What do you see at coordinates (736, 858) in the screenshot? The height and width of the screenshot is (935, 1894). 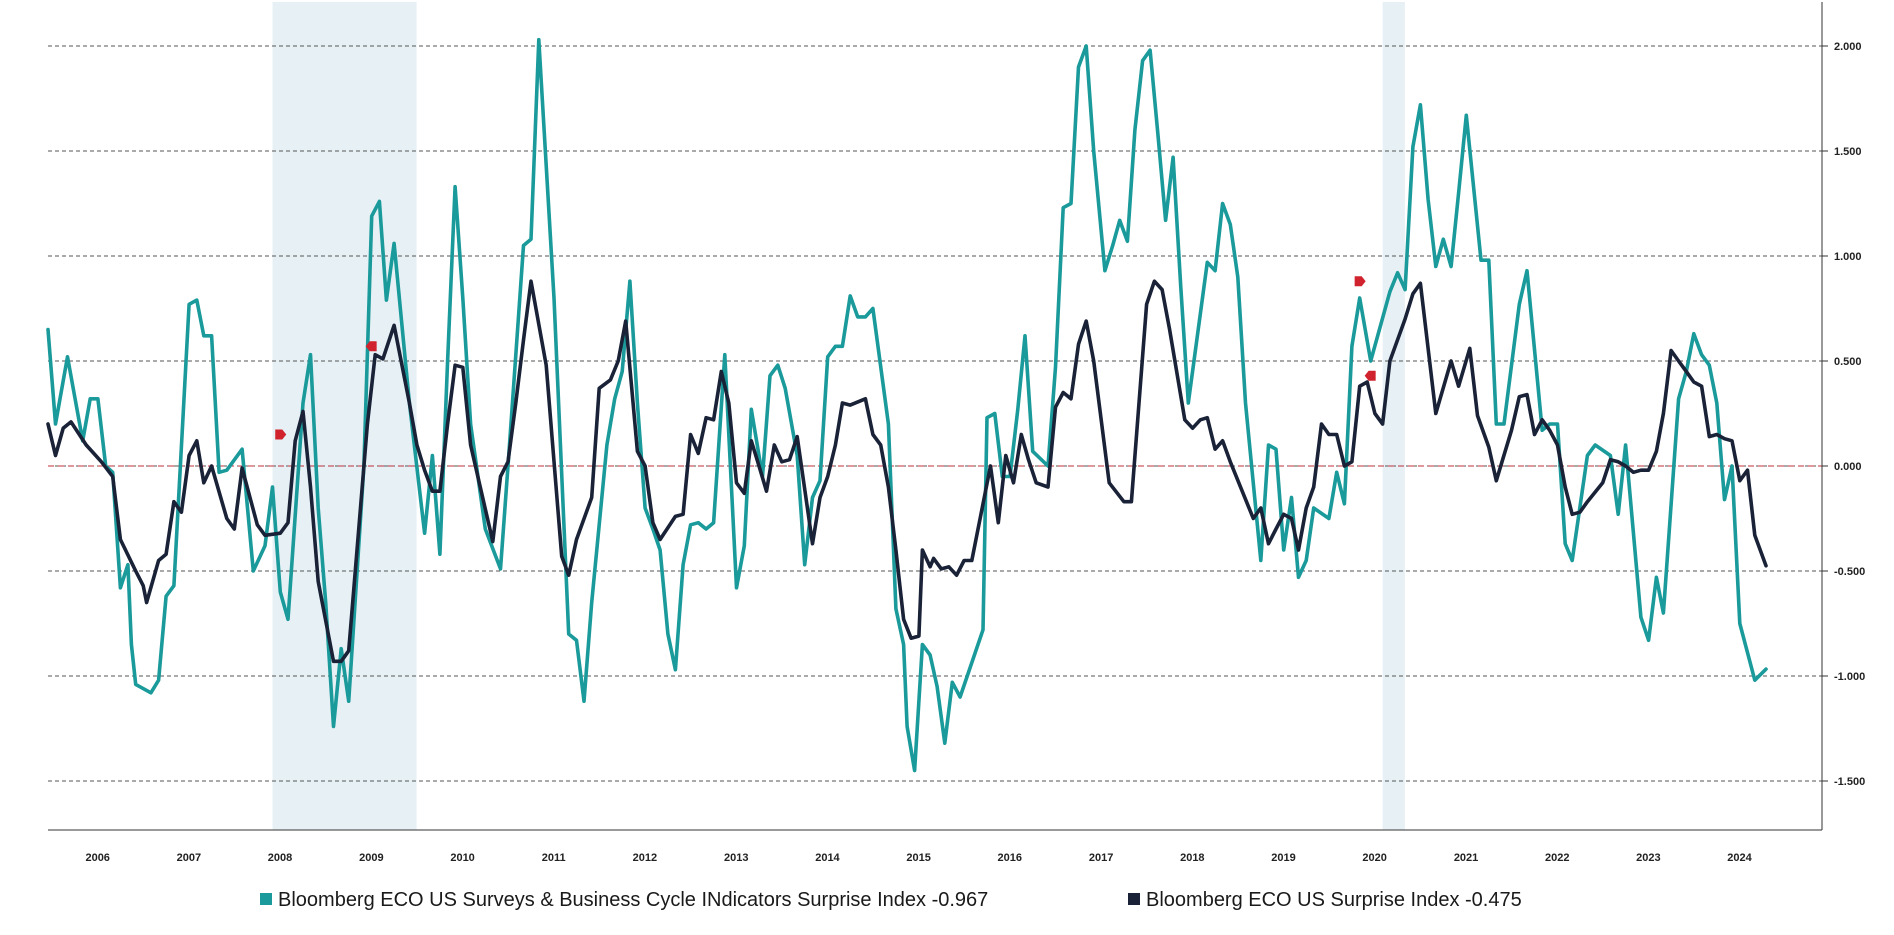 I see `x-tick-label: 2013` at bounding box center [736, 858].